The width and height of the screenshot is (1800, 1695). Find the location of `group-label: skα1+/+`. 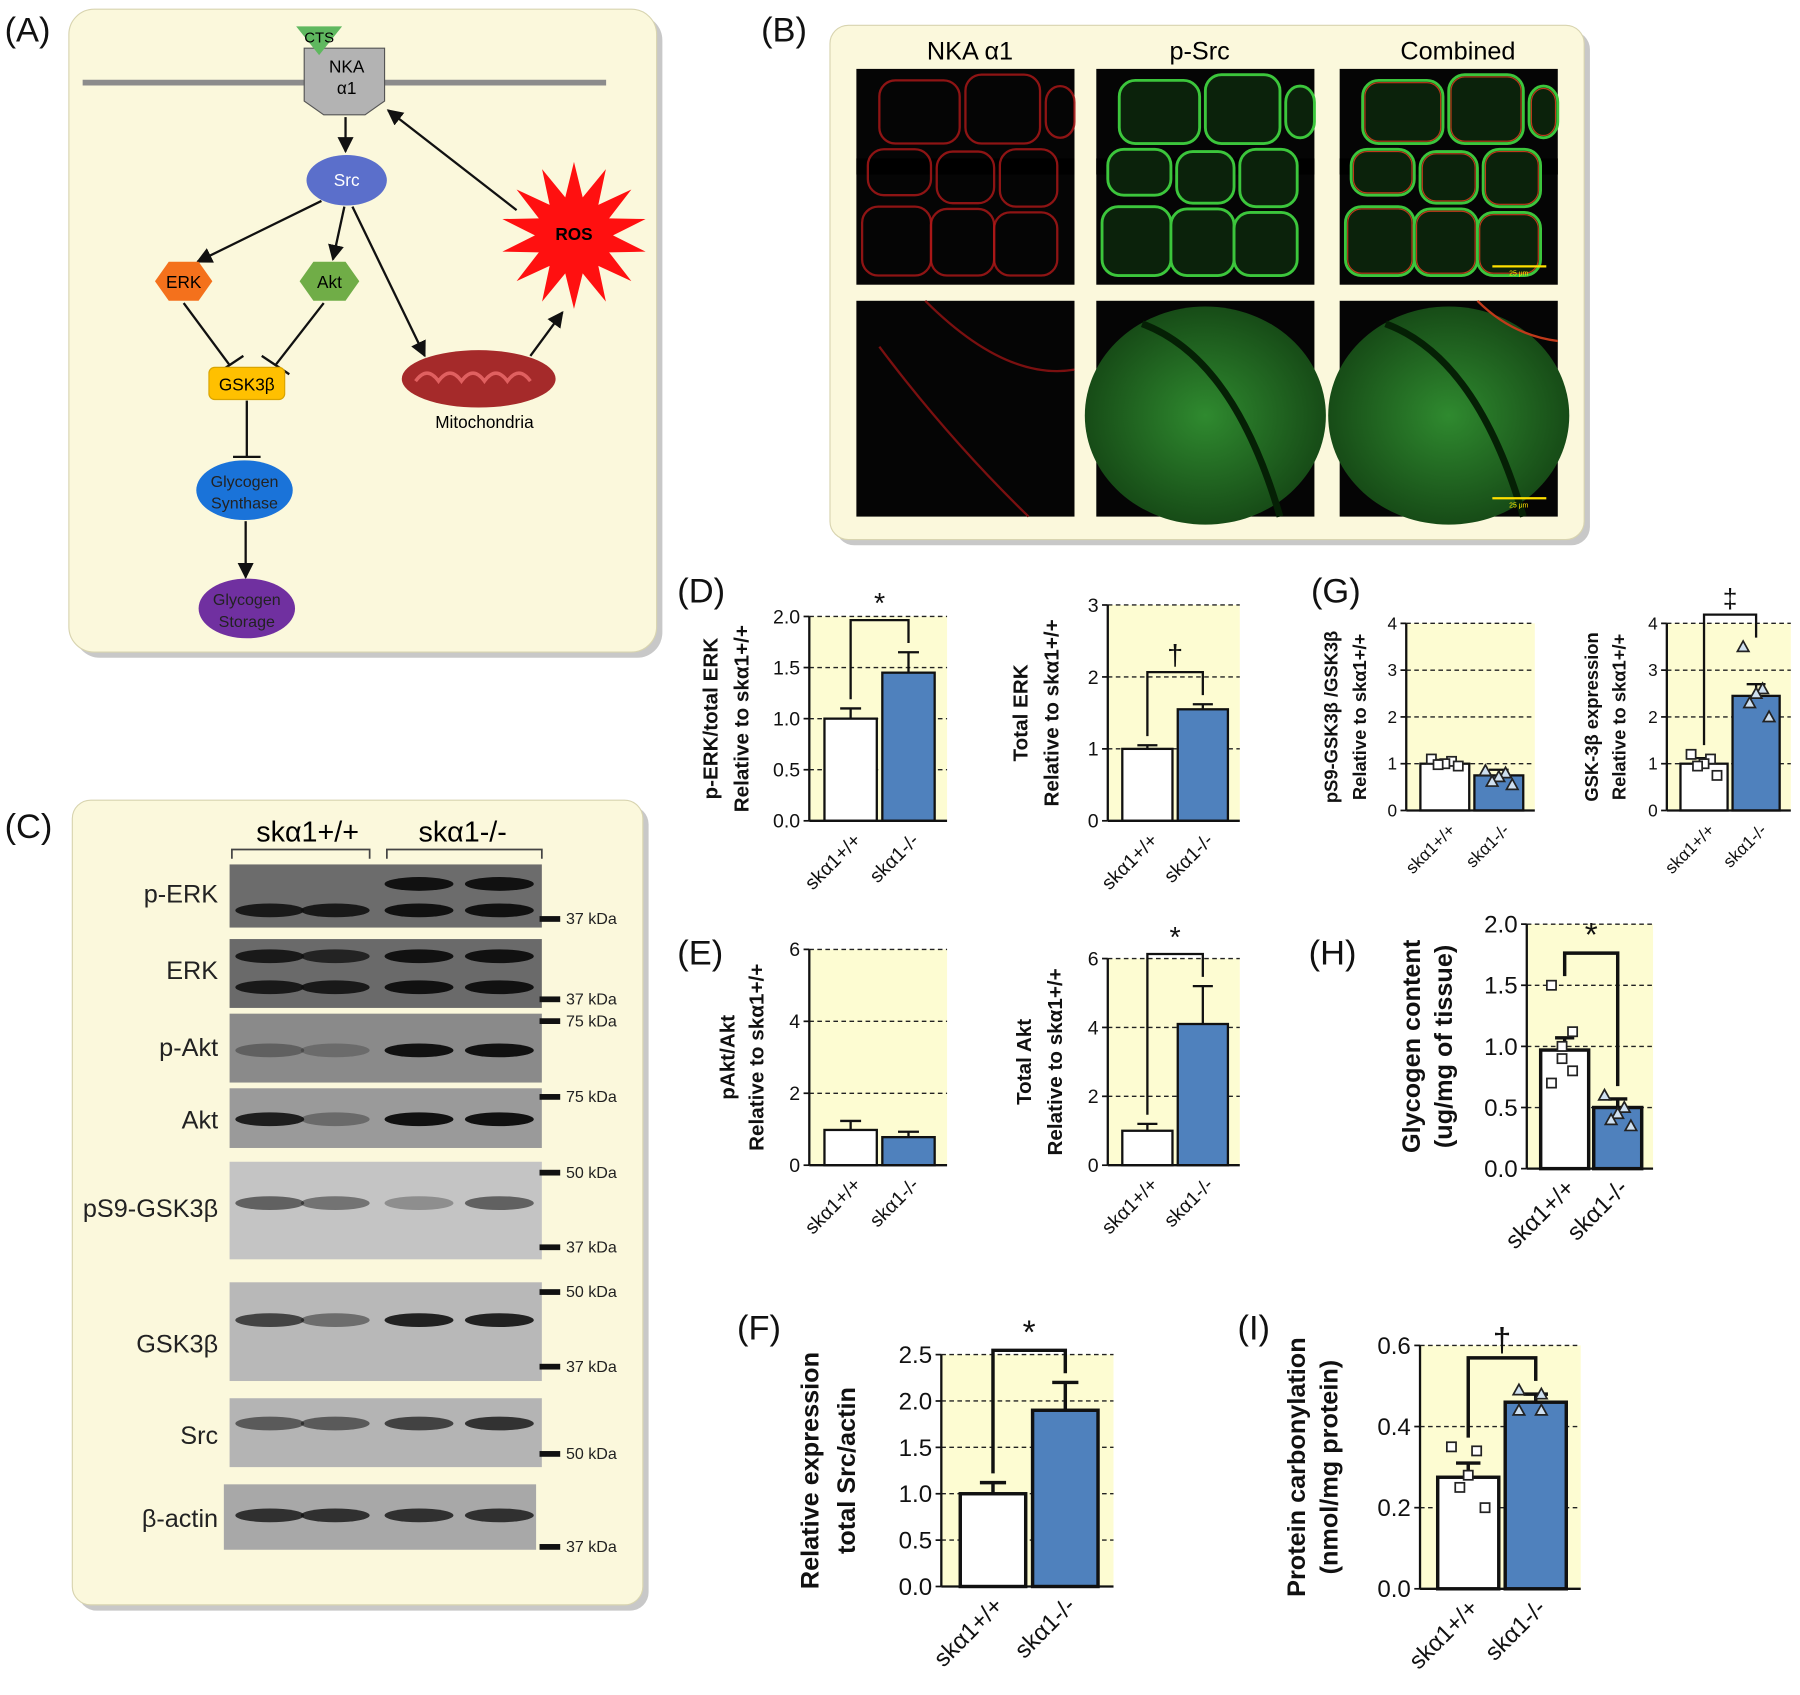

group-label: skα1+/+ is located at coordinates (307, 832).